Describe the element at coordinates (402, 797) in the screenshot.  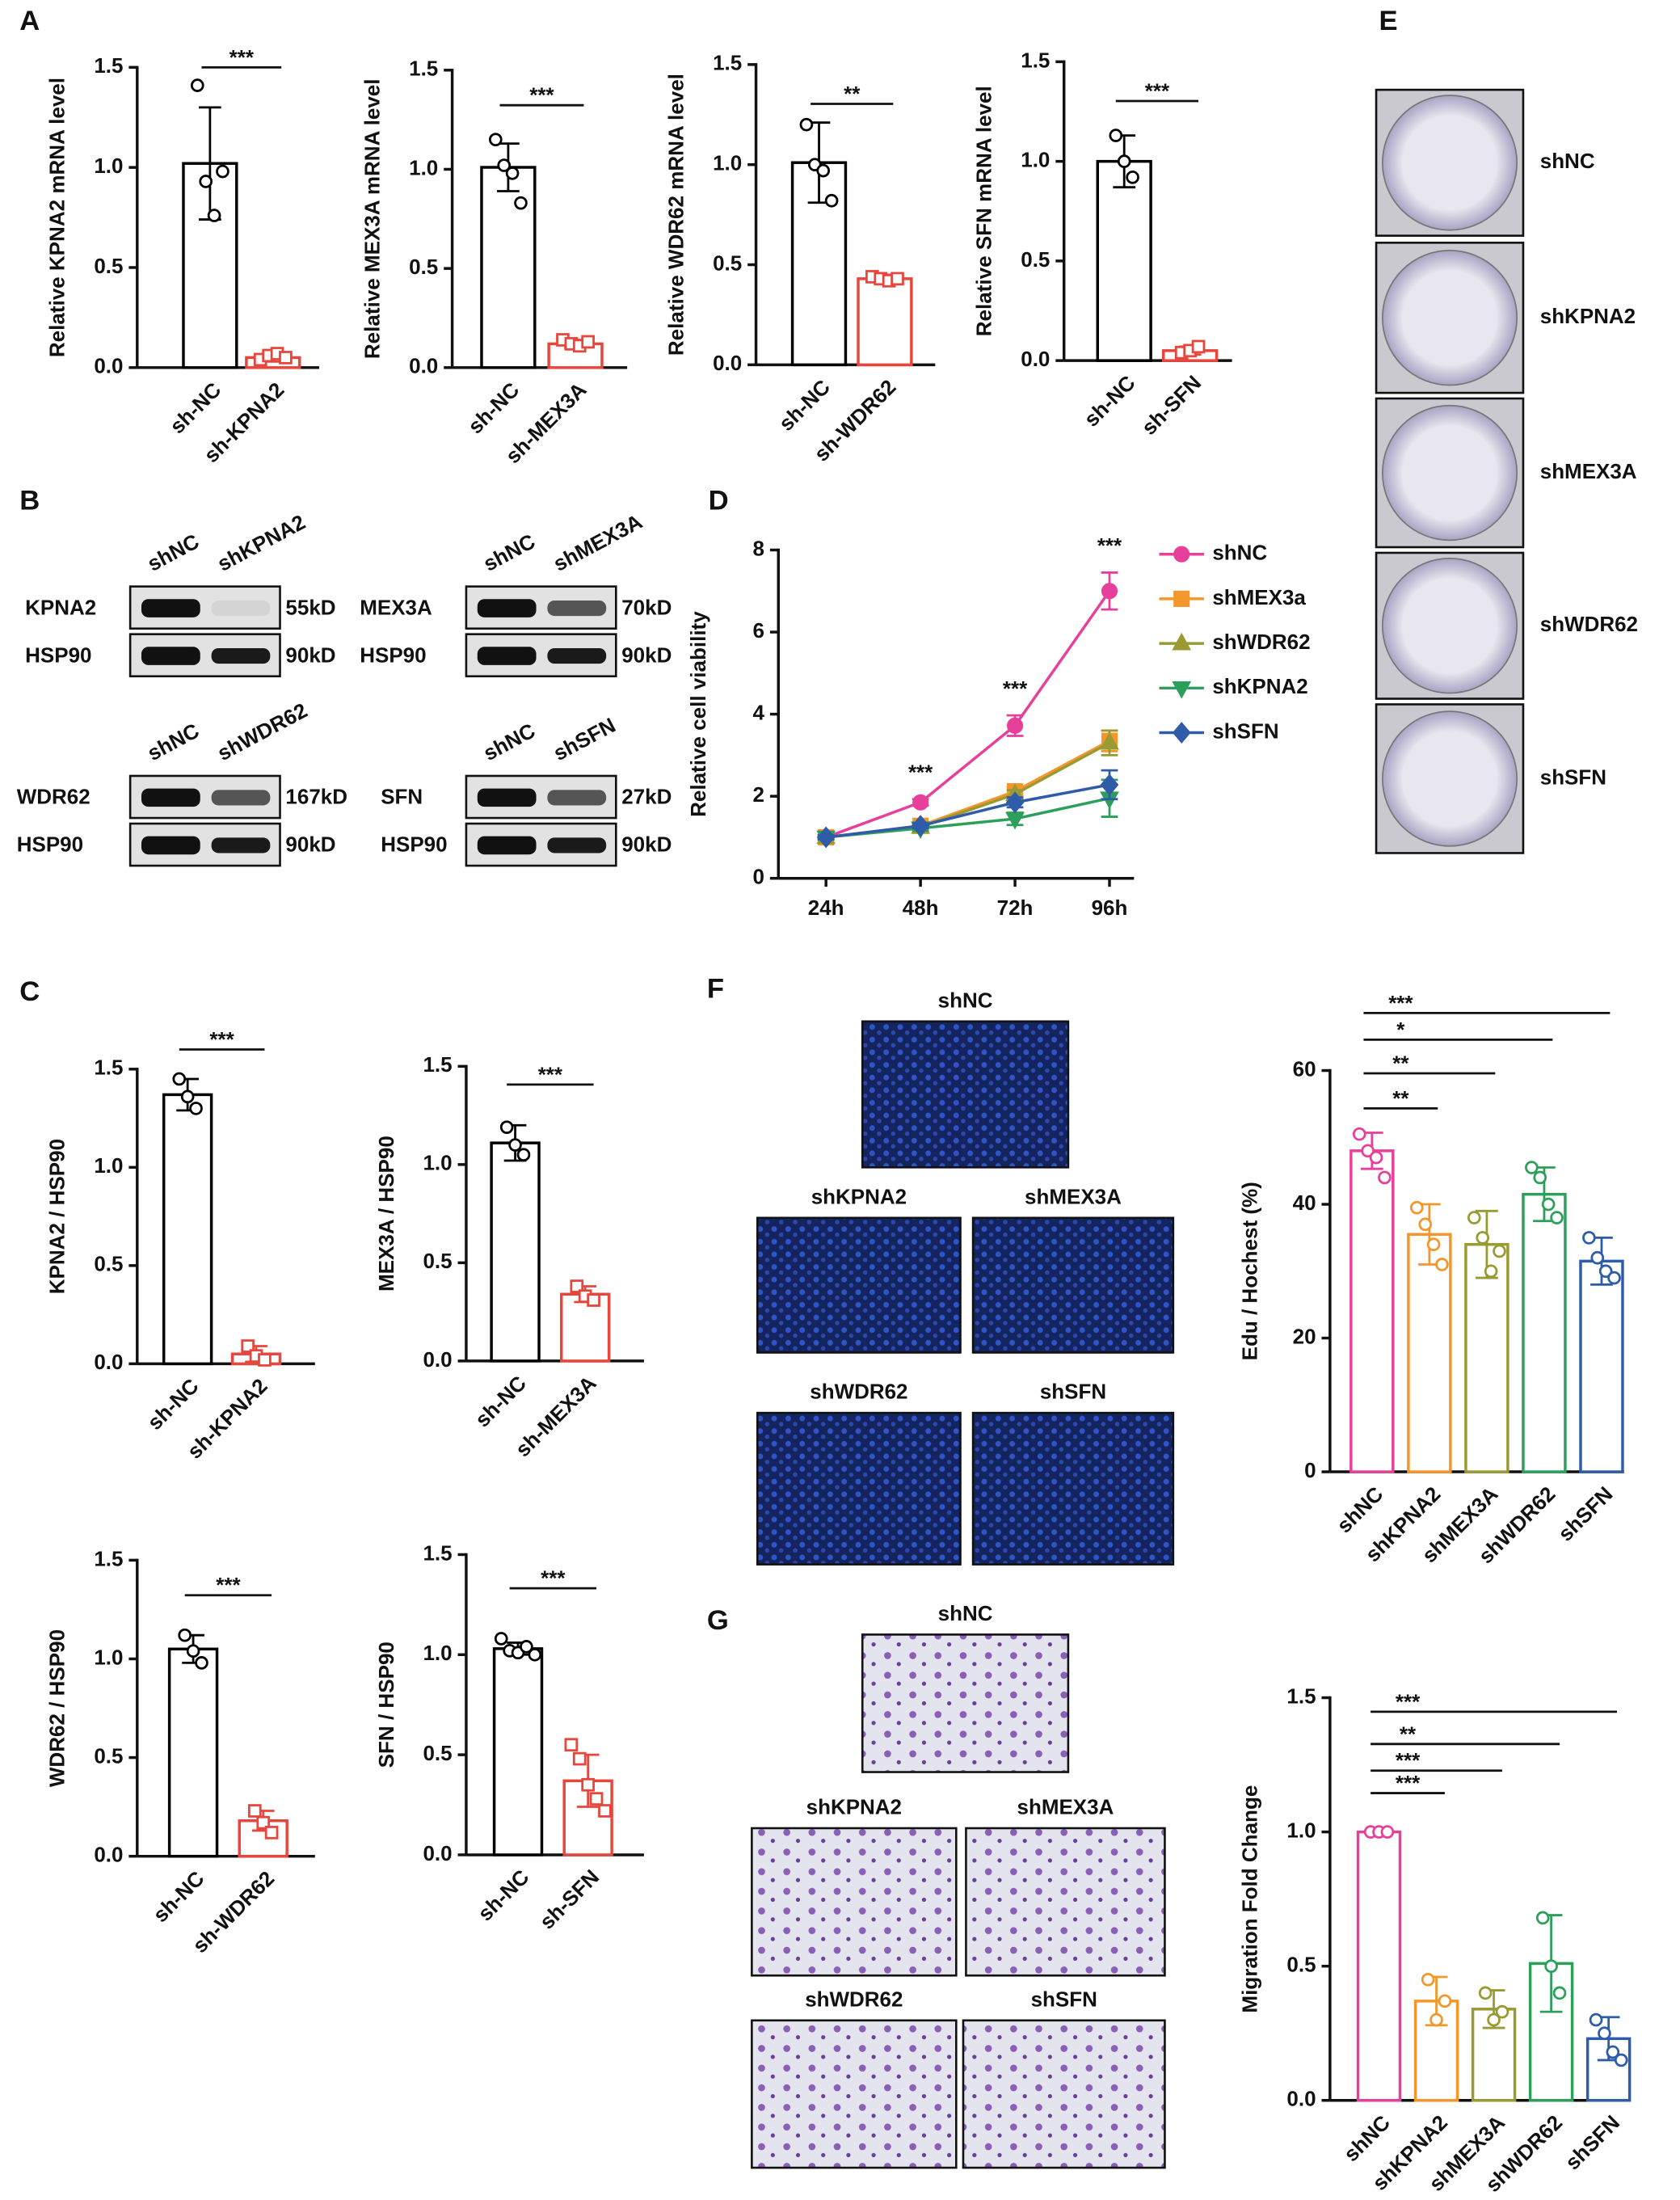
I see `blot-row-label: SFN` at that location.